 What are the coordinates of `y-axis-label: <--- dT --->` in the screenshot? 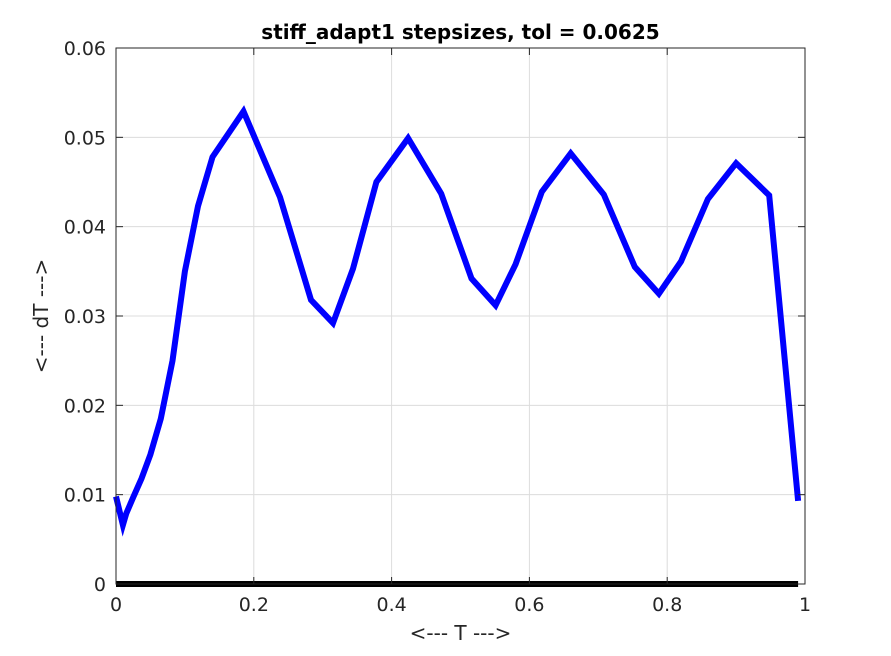 It's located at (41, 316).